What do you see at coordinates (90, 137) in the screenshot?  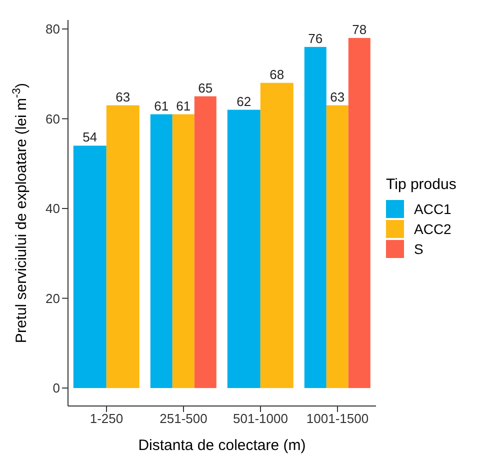 I see `data-label: 54` at bounding box center [90, 137].